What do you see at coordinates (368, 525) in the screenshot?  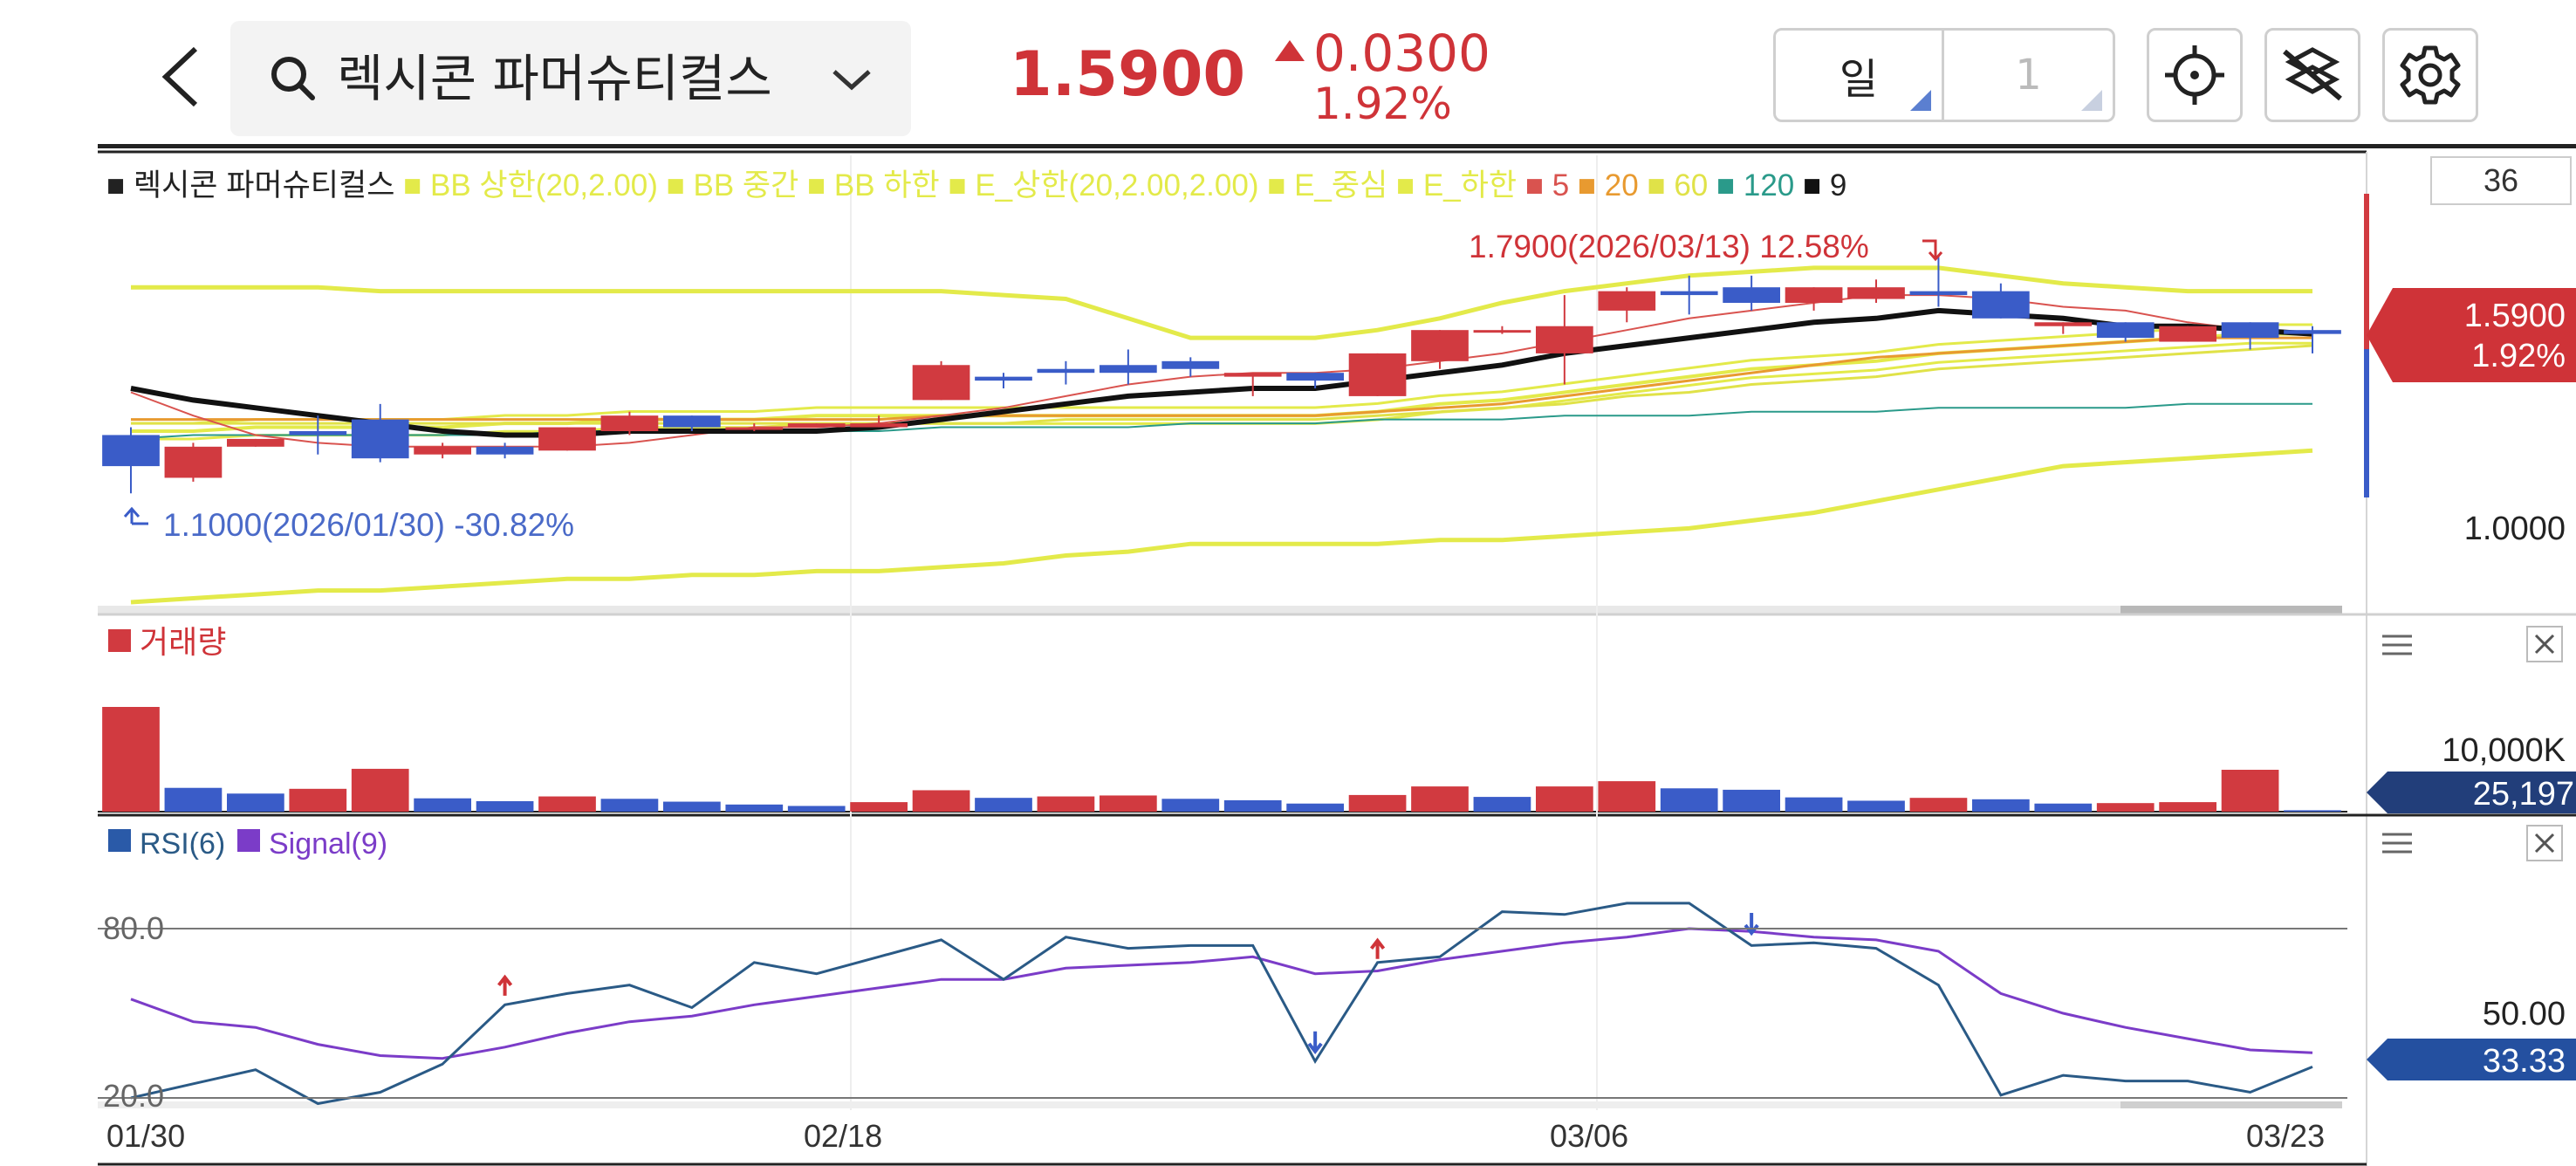 I see `min-price-annotation: 1.1000(2026/01/30) -30.82%` at bounding box center [368, 525].